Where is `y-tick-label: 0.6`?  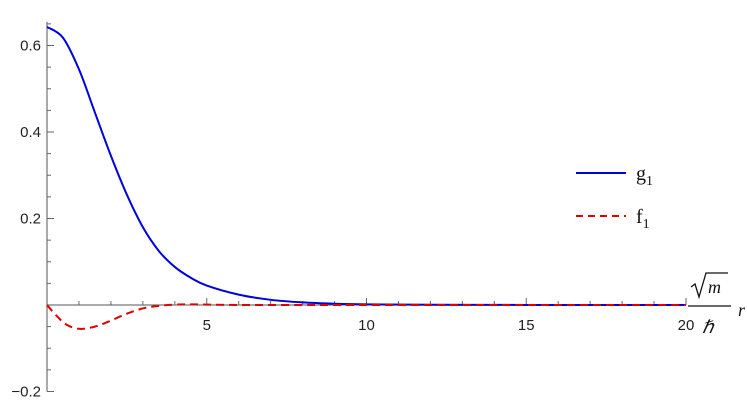
y-tick-label: 0.6 is located at coordinates (30, 46).